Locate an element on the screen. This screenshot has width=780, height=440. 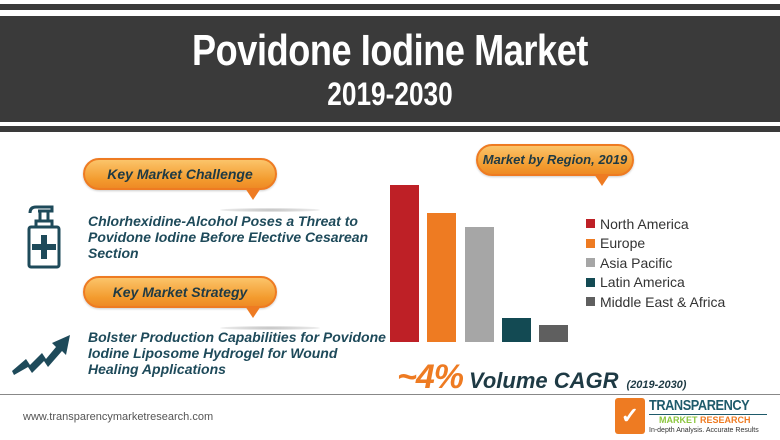
legend-item: Latin America is located at coordinates (655, 283).